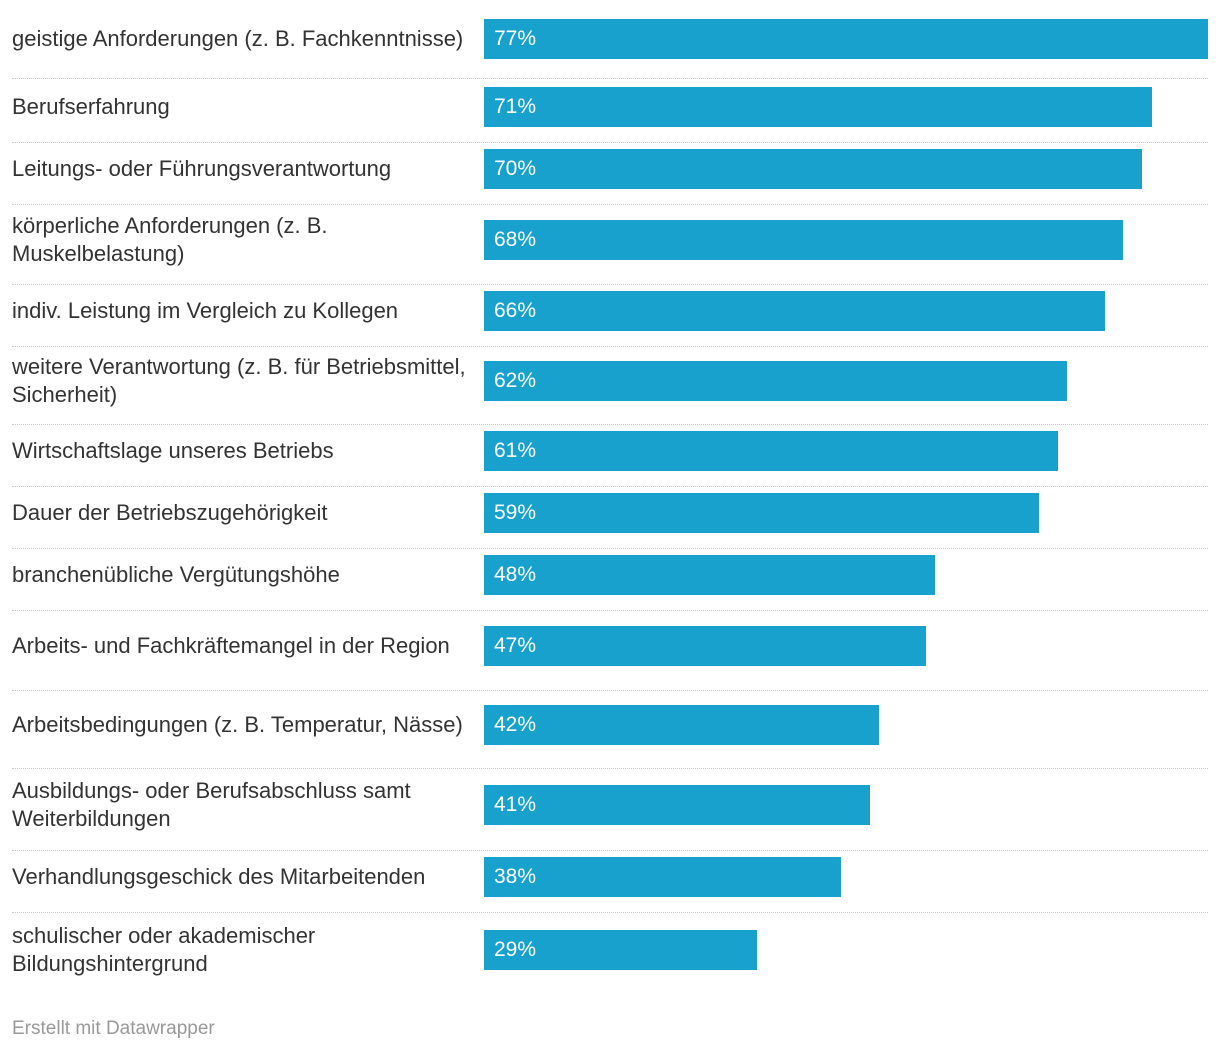  I want to click on bar: 38%, so click(662, 877).